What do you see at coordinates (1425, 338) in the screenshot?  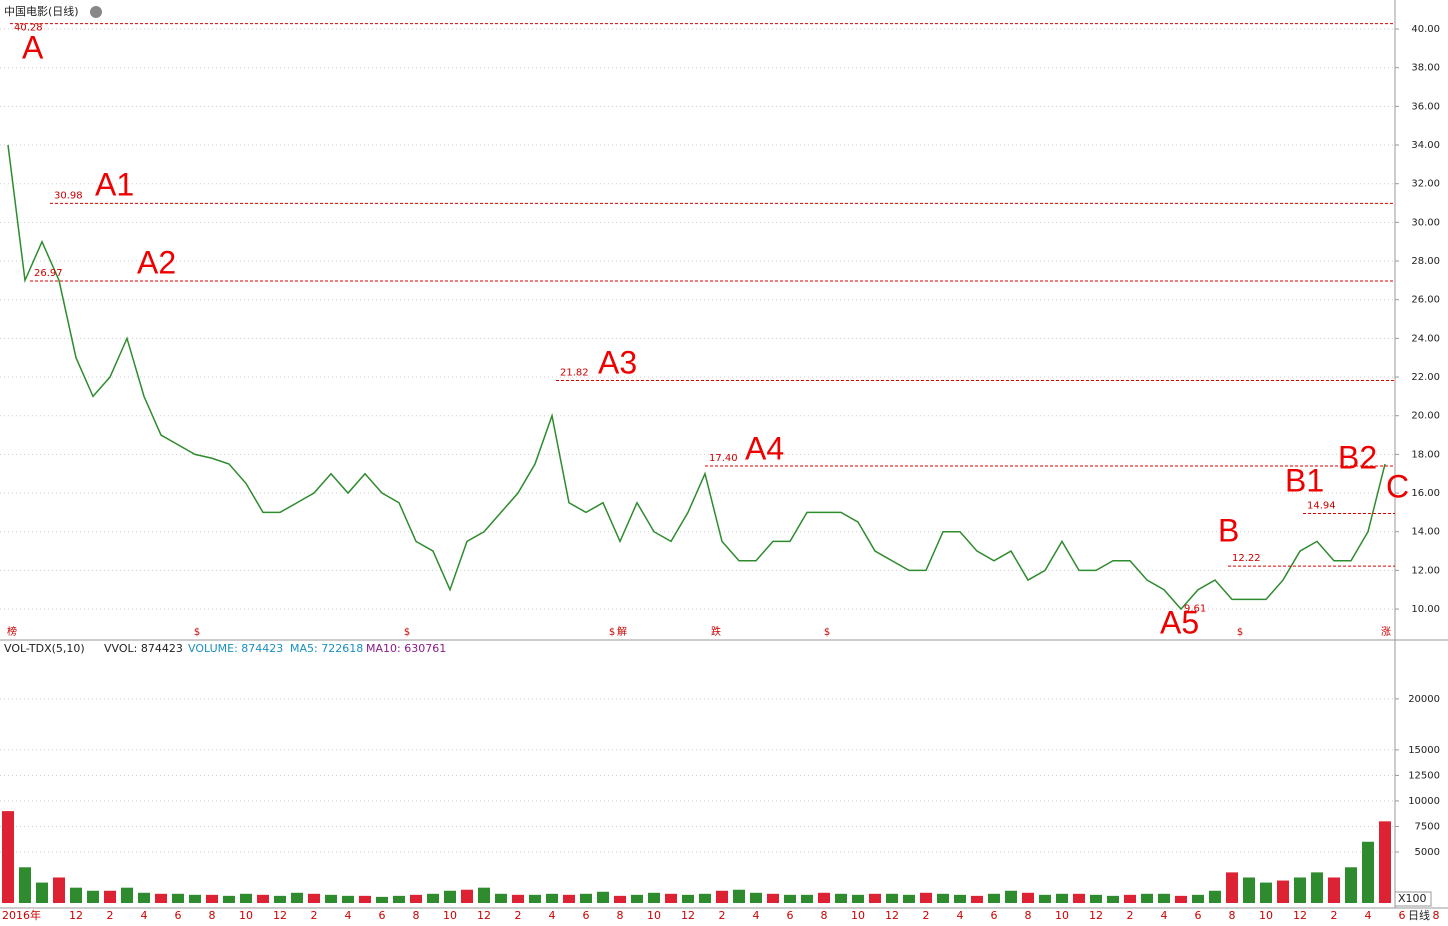 I see `y-tick-label: 24.00` at bounding box center [1425, 338].